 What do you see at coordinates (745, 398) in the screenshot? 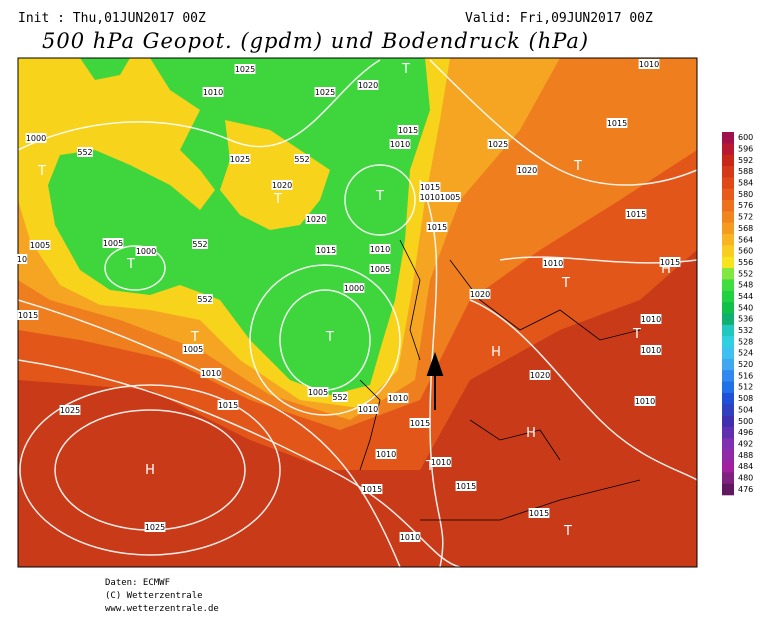
I see `colorbar-label: 508` at bounding box center [745, 398].